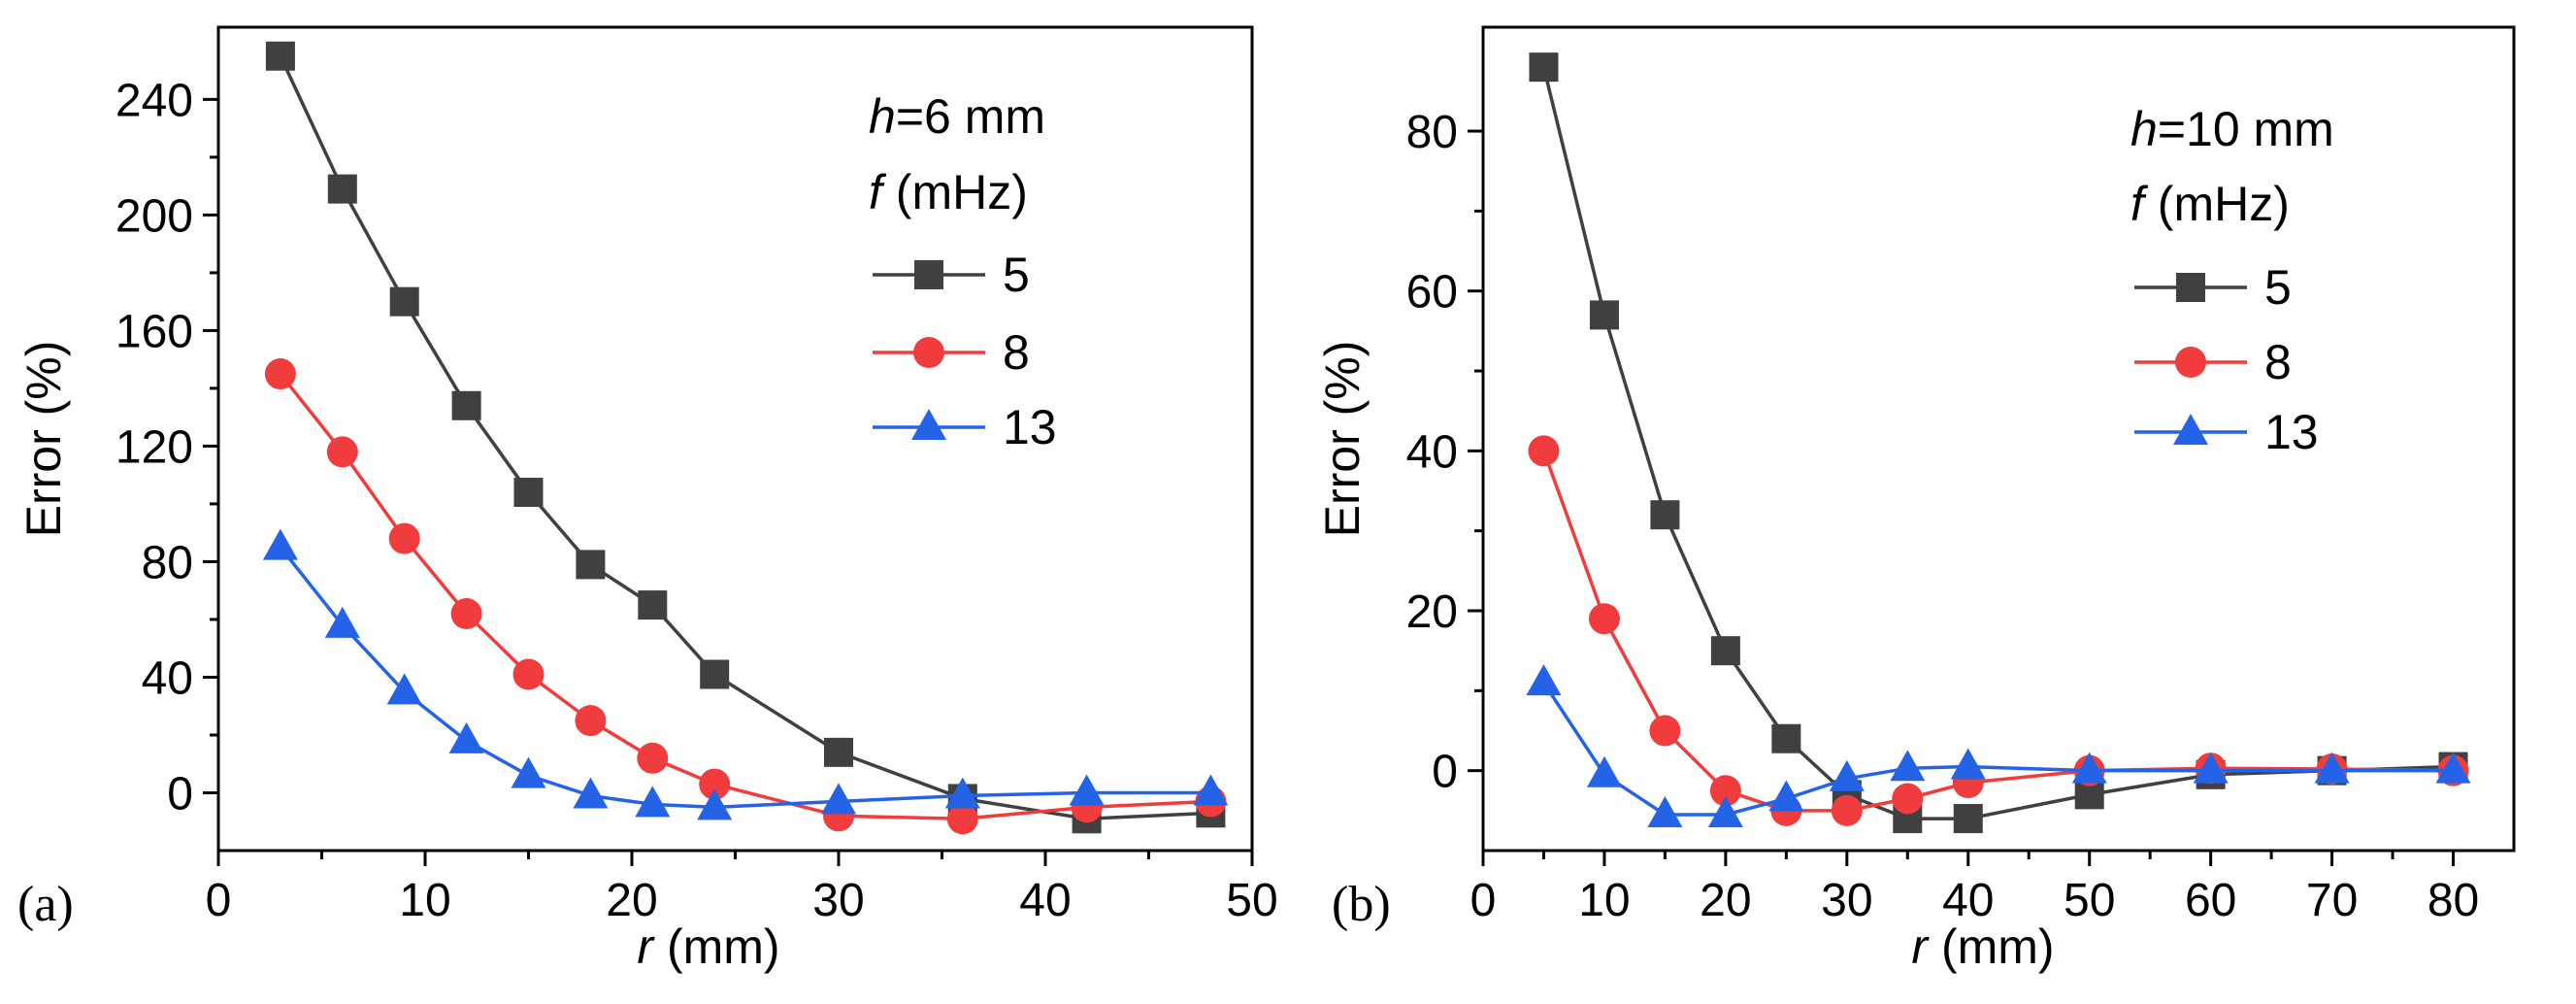 Image resolution: width=2576 pixels, height=1004 pixels. Describe the element at coordinates (1483, 900) in the screenshot. I see `x-tick-label: 0` at that location.